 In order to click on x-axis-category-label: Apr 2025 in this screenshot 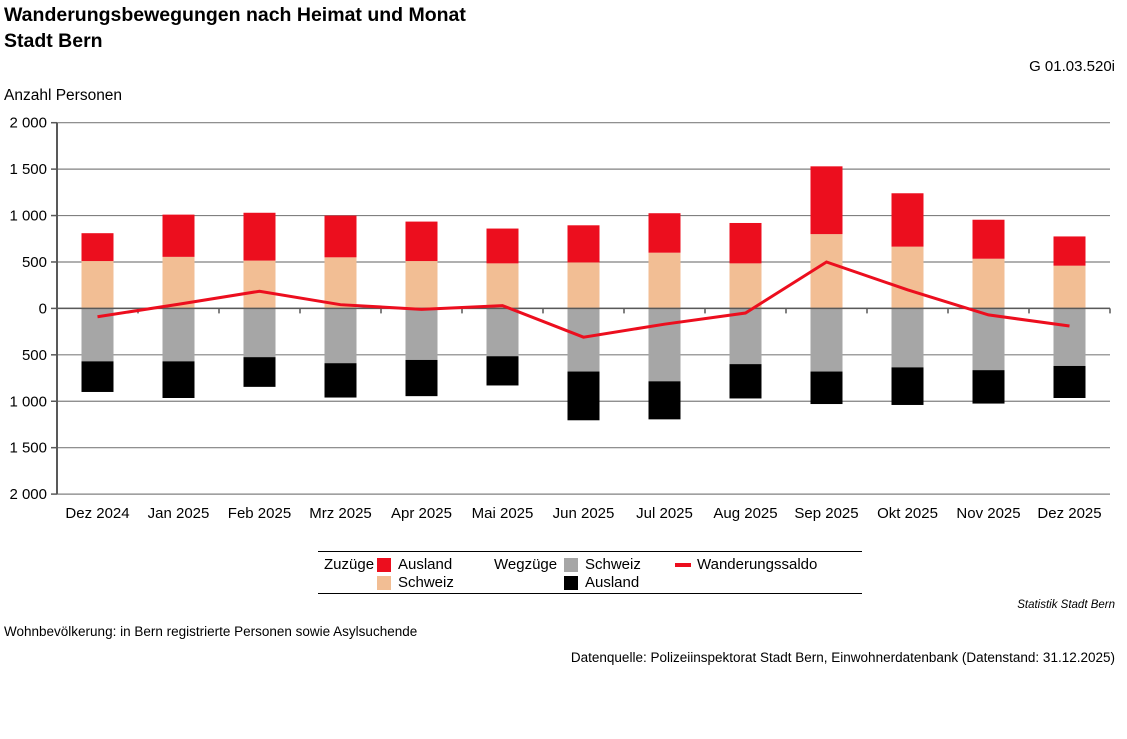, I will do `click(421, 513)`.